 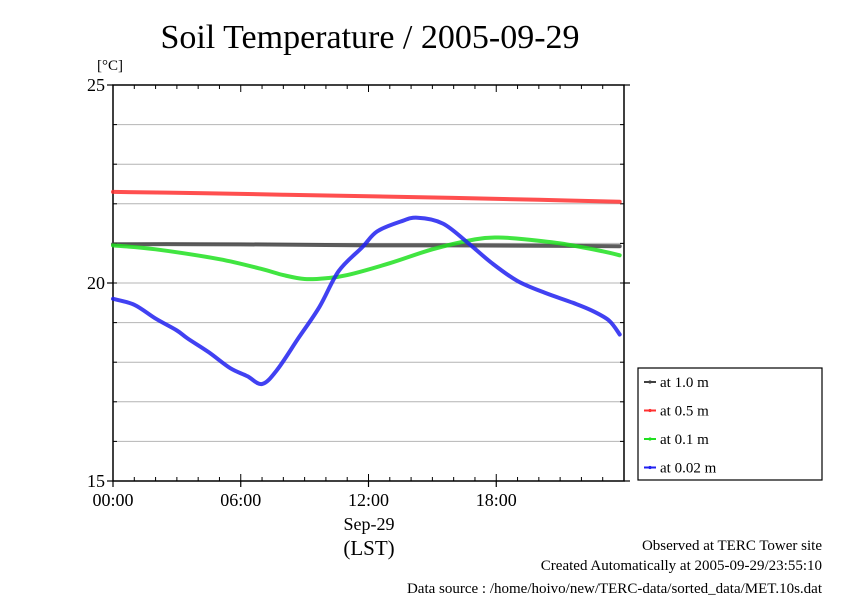 What do you see at coordinates (688, 469) in the screenshot?
I see `legend-label-3: at 0.02 m` at bounding box center [688, 469].